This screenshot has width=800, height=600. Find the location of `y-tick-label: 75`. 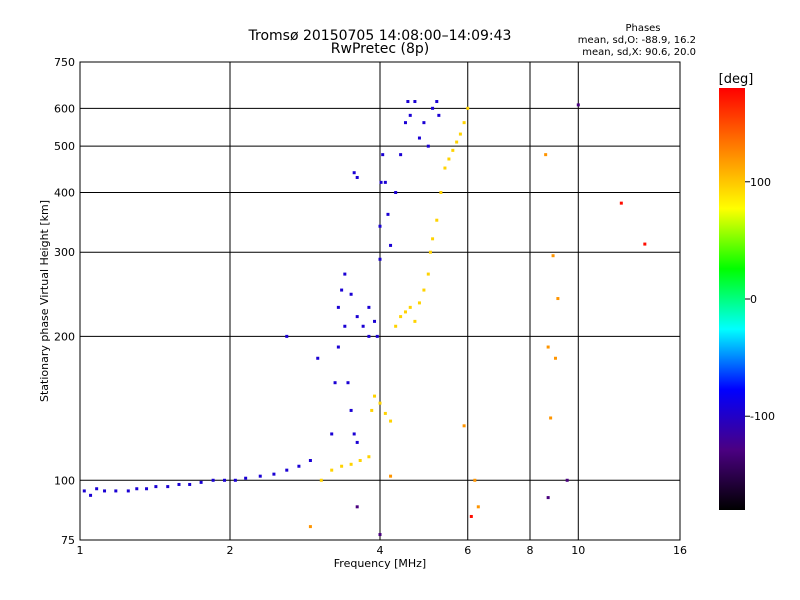

y-tick-label: 75 is located at coordinates (68, 540).